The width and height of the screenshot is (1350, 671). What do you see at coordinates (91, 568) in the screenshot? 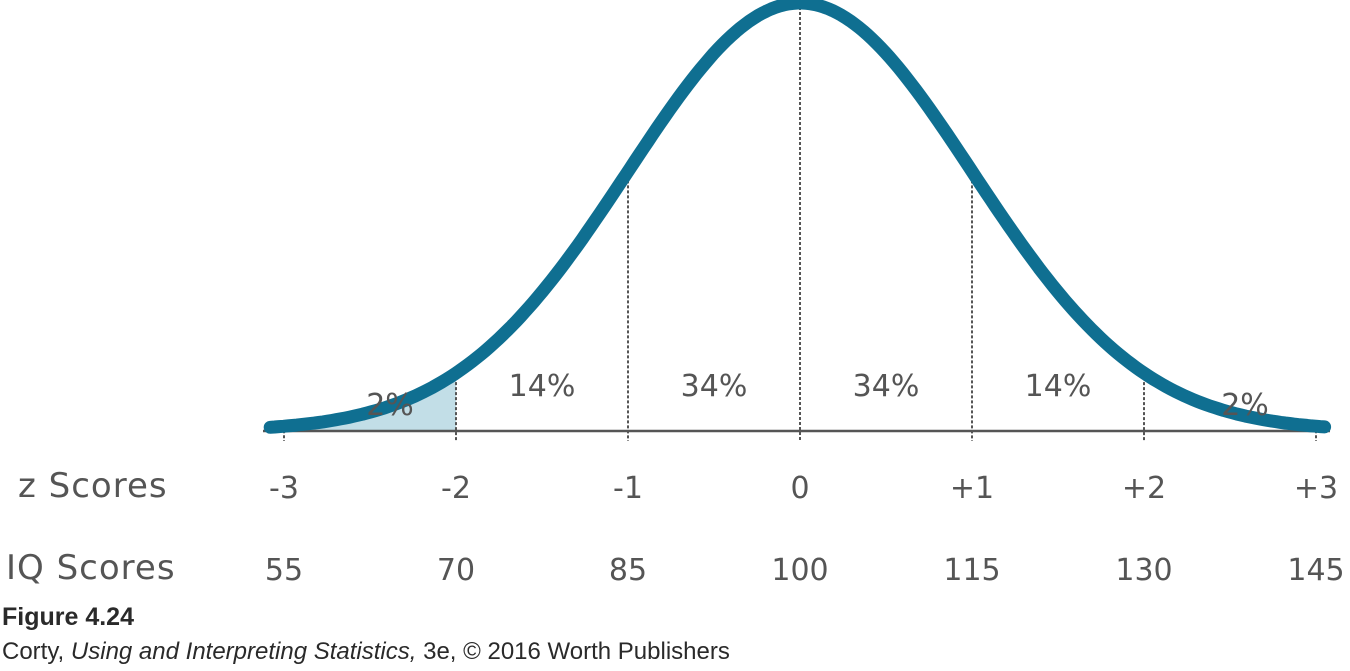
I see `iq-scores-row-label: IQ Scores` at bounding box center [91, 568].